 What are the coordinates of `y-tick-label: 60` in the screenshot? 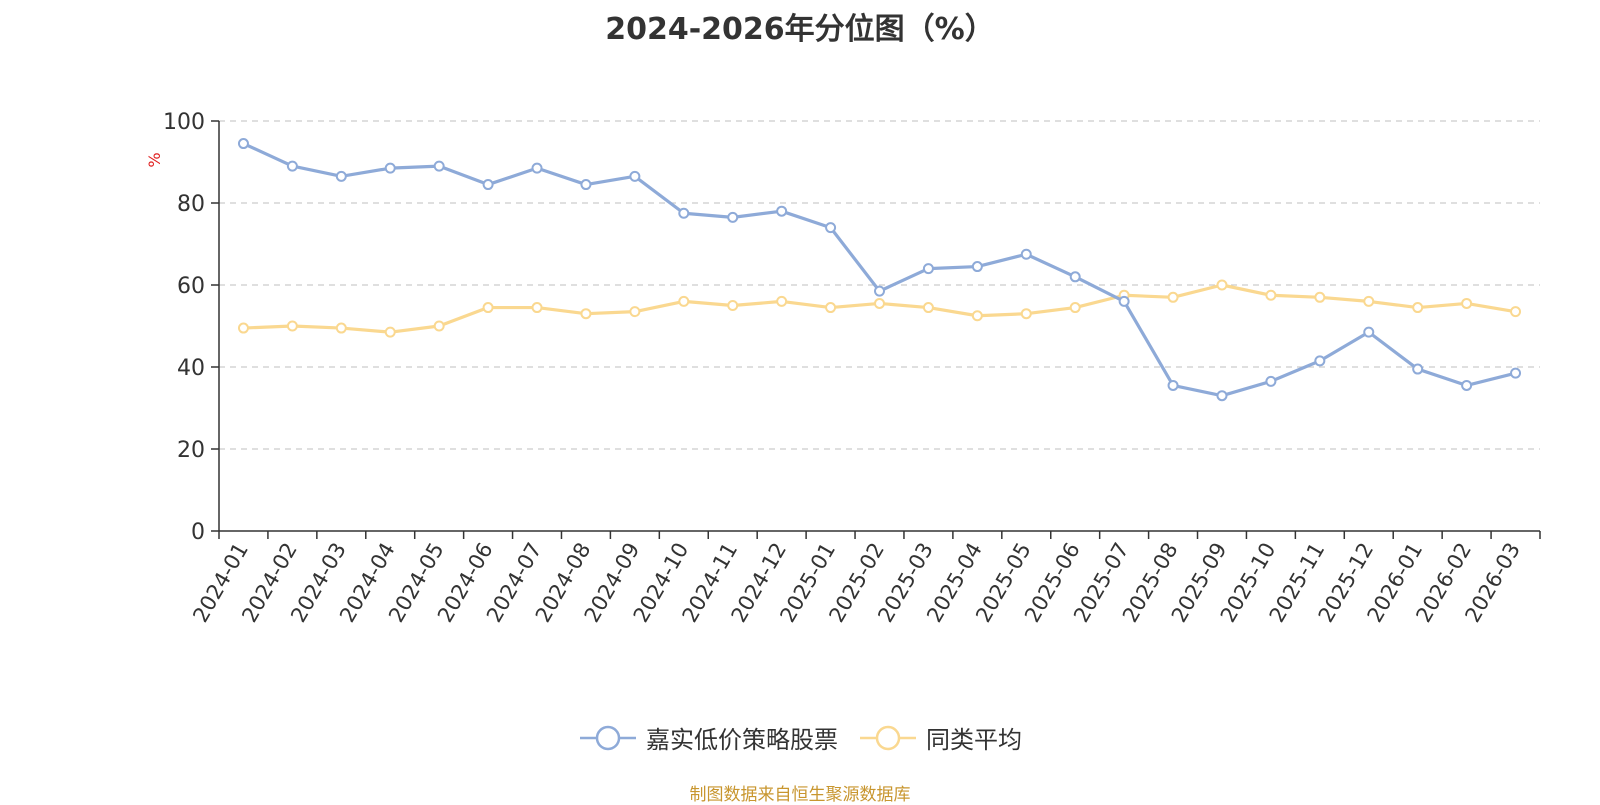 It's located at (191, 286).